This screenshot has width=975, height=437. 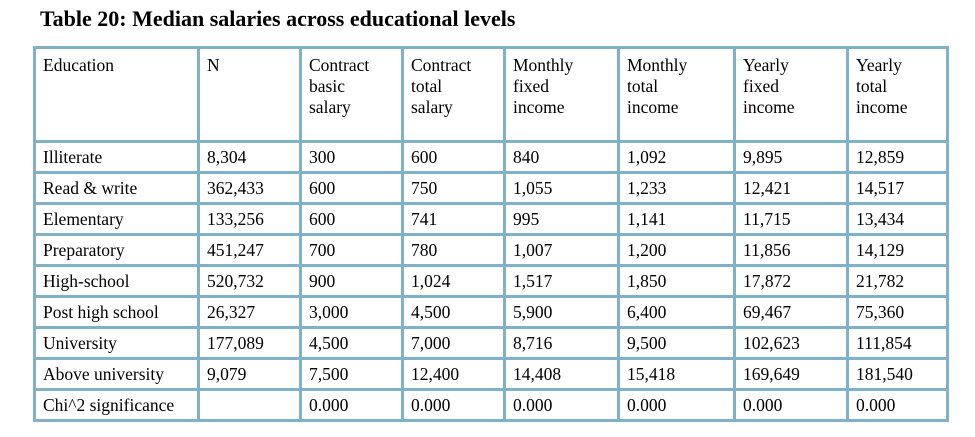 I want to click on table-cell: 12,421, so click(x=791, y=188).